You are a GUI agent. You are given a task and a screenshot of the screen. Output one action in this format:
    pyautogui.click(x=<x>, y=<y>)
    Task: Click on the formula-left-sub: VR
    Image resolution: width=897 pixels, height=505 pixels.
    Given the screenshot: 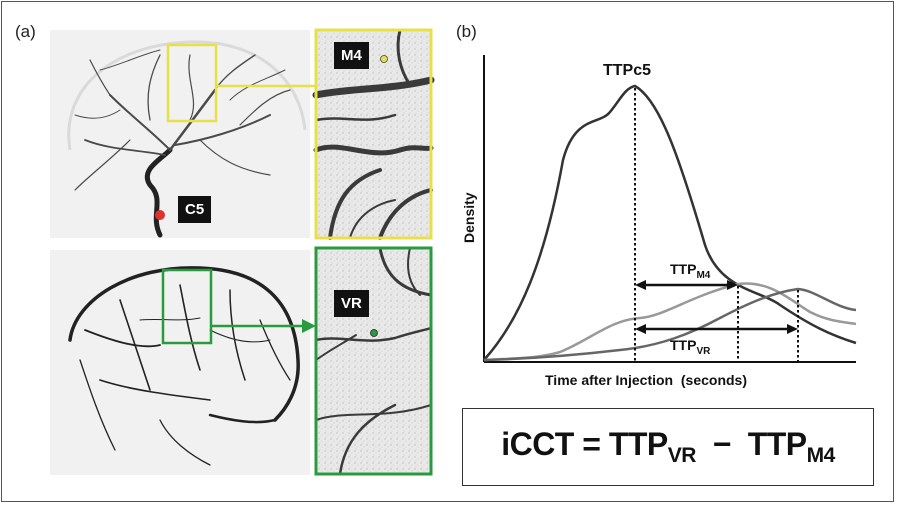 What is the action you would take?
    pyautogui.click(x=682, y=455)
    